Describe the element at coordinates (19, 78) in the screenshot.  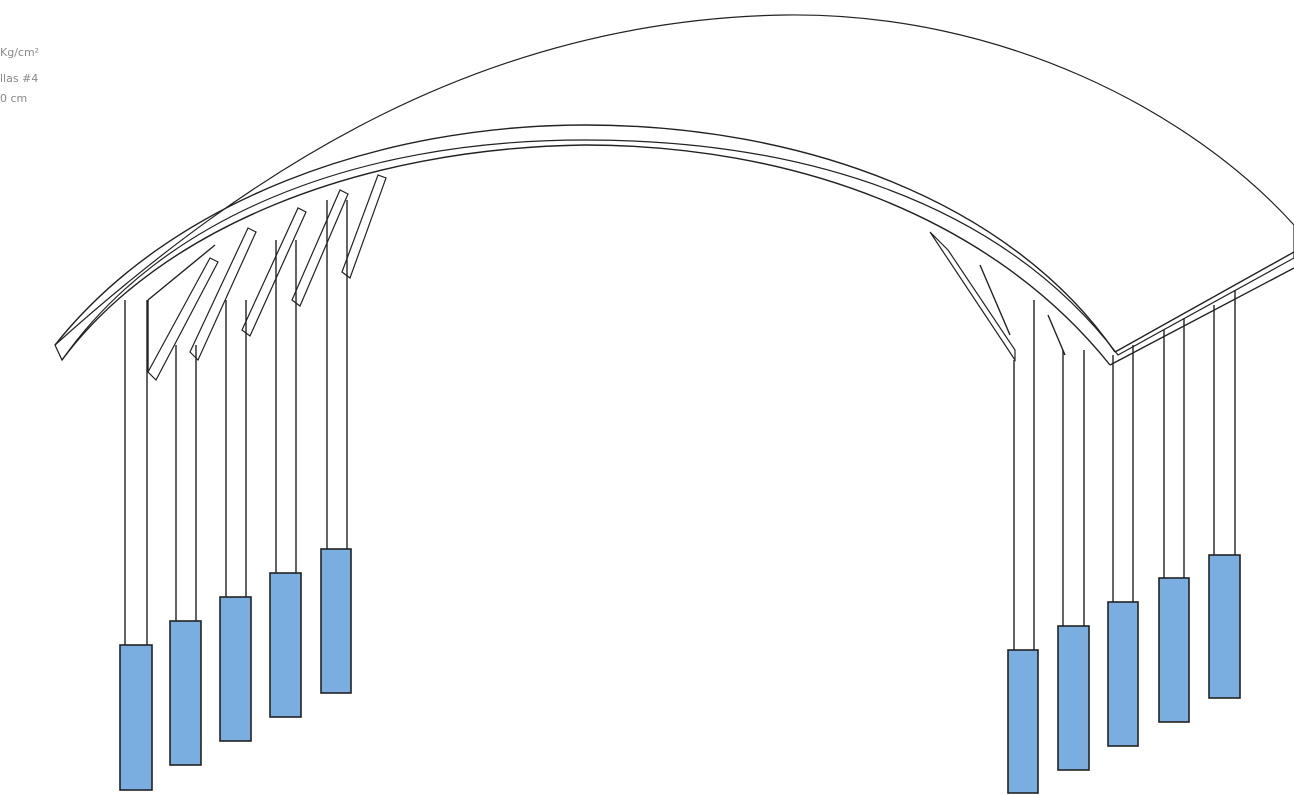
I see `note-line: llas #4` at that location.